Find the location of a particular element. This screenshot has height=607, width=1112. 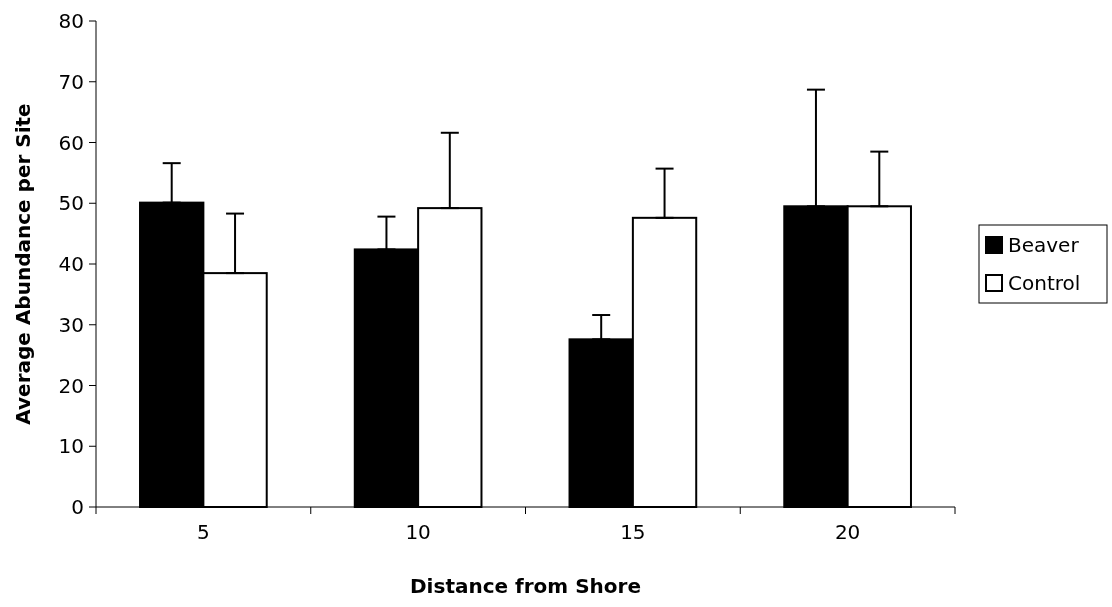

x-tick-label: 10 is located at coordinates (418, 532).